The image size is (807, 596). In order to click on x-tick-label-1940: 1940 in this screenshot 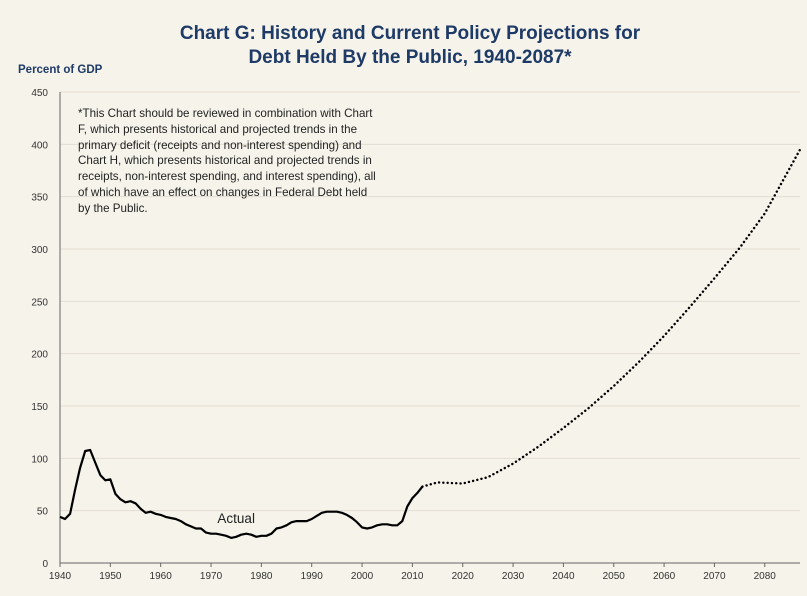, I will do `click(60, 576)`.